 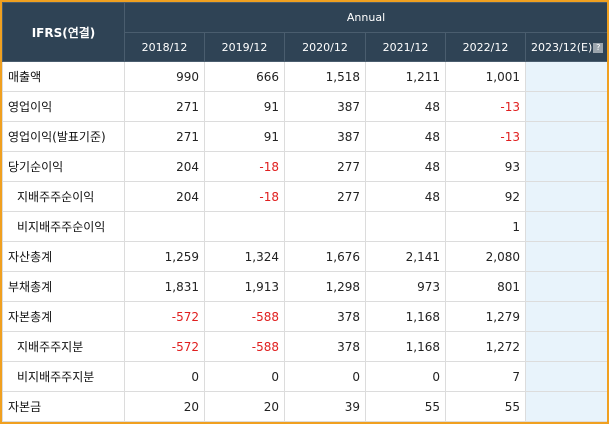 I want to click on value-cell: 1,298, so click(x=325, y=286).